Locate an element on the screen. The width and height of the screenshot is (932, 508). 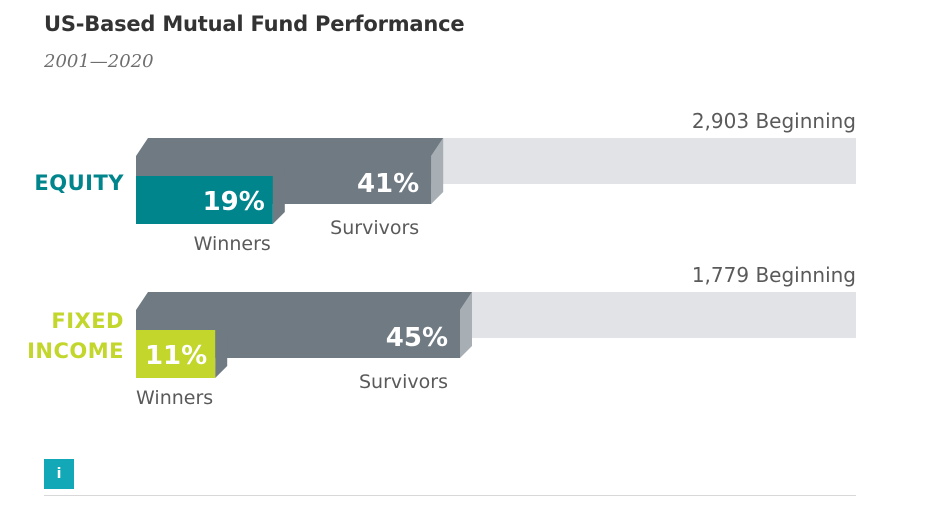
category-label: EQUITY is located at coordinates (79, 183).